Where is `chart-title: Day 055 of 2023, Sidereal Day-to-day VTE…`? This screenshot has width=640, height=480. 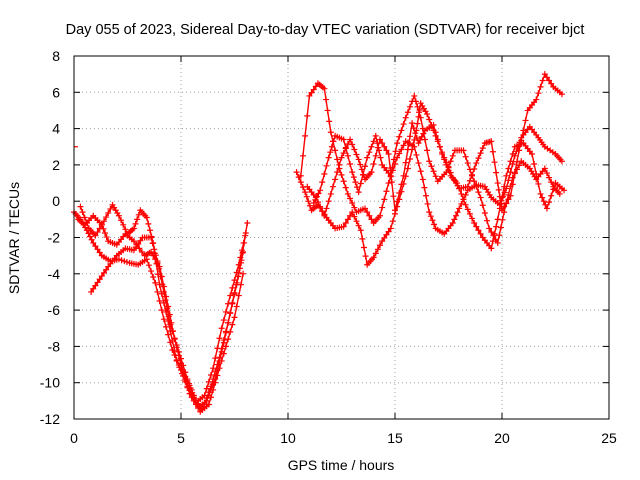
chart-title: Day 055 of 2023, Sidereal Day-to-day VTE… is located at coordinates (325, 30).